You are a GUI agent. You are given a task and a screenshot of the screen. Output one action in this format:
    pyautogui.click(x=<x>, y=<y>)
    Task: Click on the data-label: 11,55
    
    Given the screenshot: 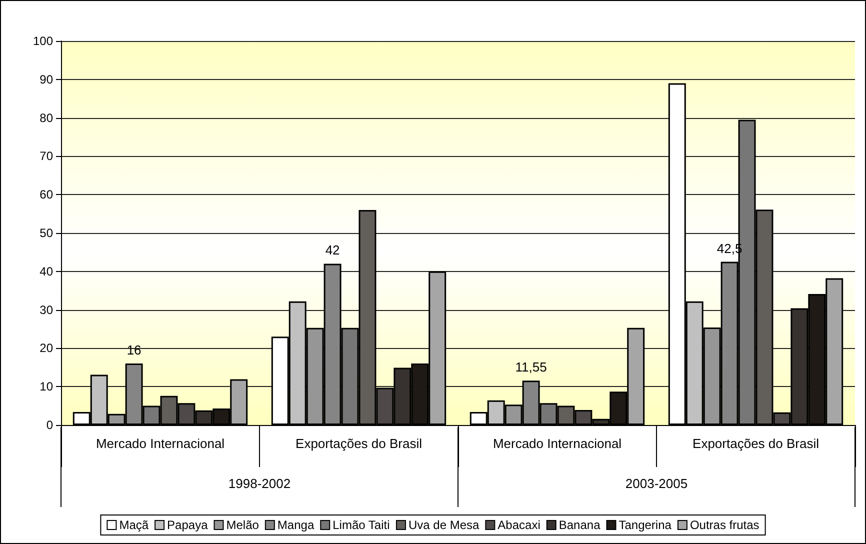 What is the action you would take?
    pyautogui.click(x=531, y=367)
    